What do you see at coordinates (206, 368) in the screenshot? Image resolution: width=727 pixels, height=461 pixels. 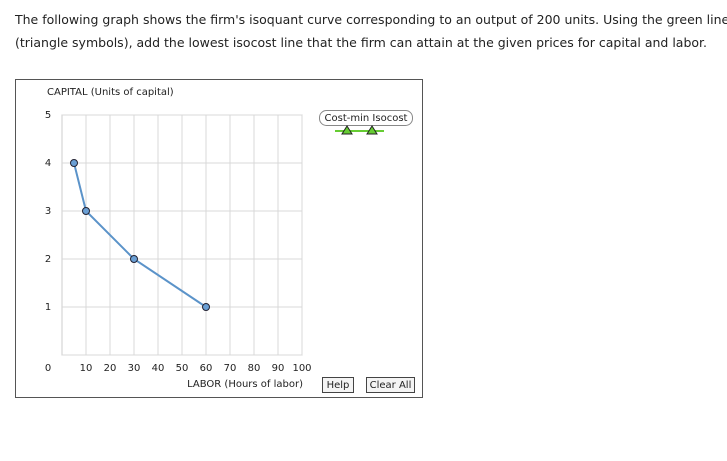 I see `x-tick-label: 60` at bounding box center [206, 368].